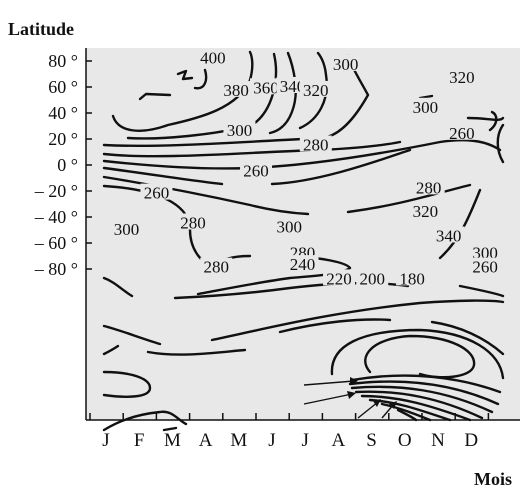 This screenshot has width=520, height=492. I want to click on month-label: N, so click(438, 440).